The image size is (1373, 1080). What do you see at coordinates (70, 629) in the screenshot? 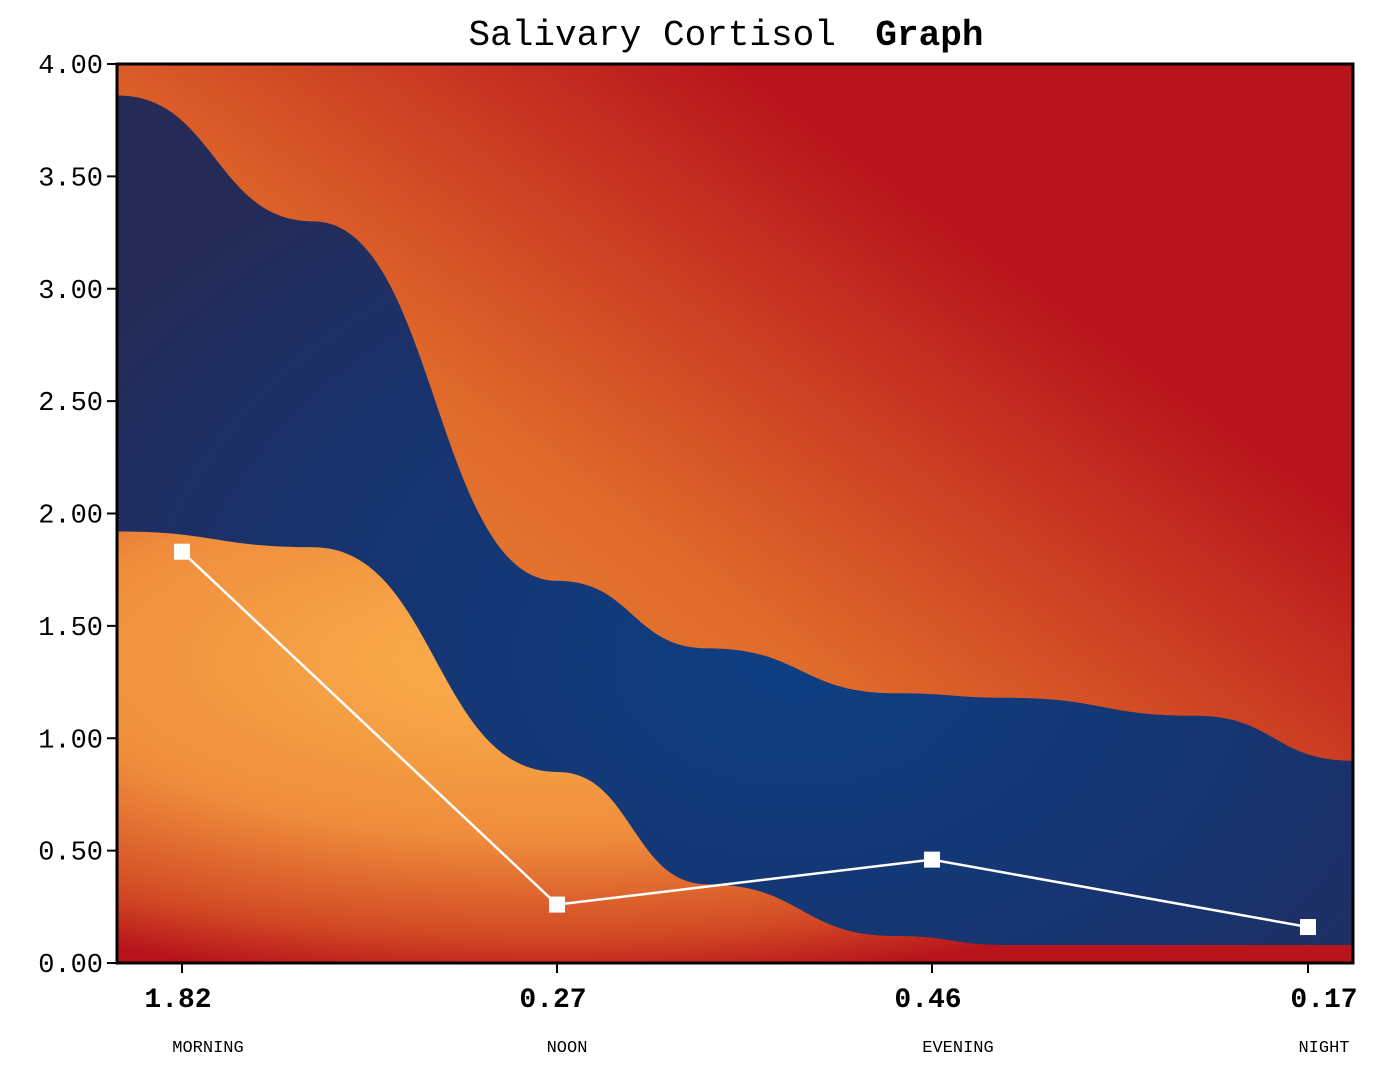
I see `y-tick-label: 1.50` at bounding box center [70, 629].